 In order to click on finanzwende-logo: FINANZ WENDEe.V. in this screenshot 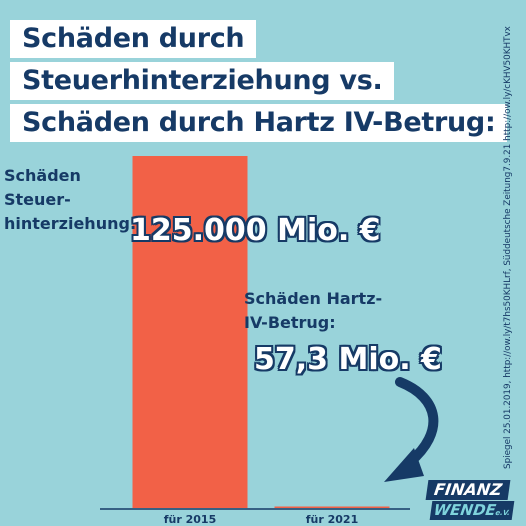, I will do `click(470, 500)`.